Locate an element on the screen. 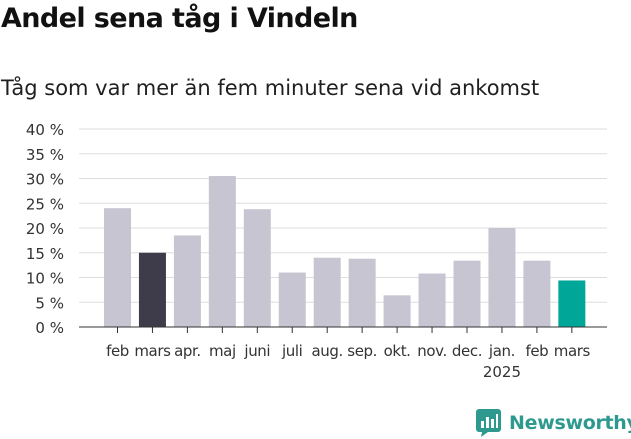 This screenshot has width=631, height=439. x-tick-label: juli is located at coordinates (291, 351).